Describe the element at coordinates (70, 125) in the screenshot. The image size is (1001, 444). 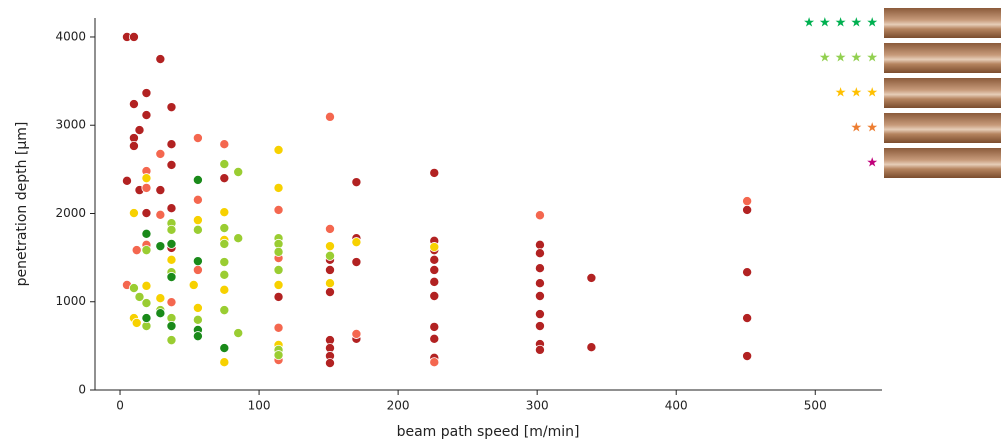
I see `y-tick-label: 3000` at that location.